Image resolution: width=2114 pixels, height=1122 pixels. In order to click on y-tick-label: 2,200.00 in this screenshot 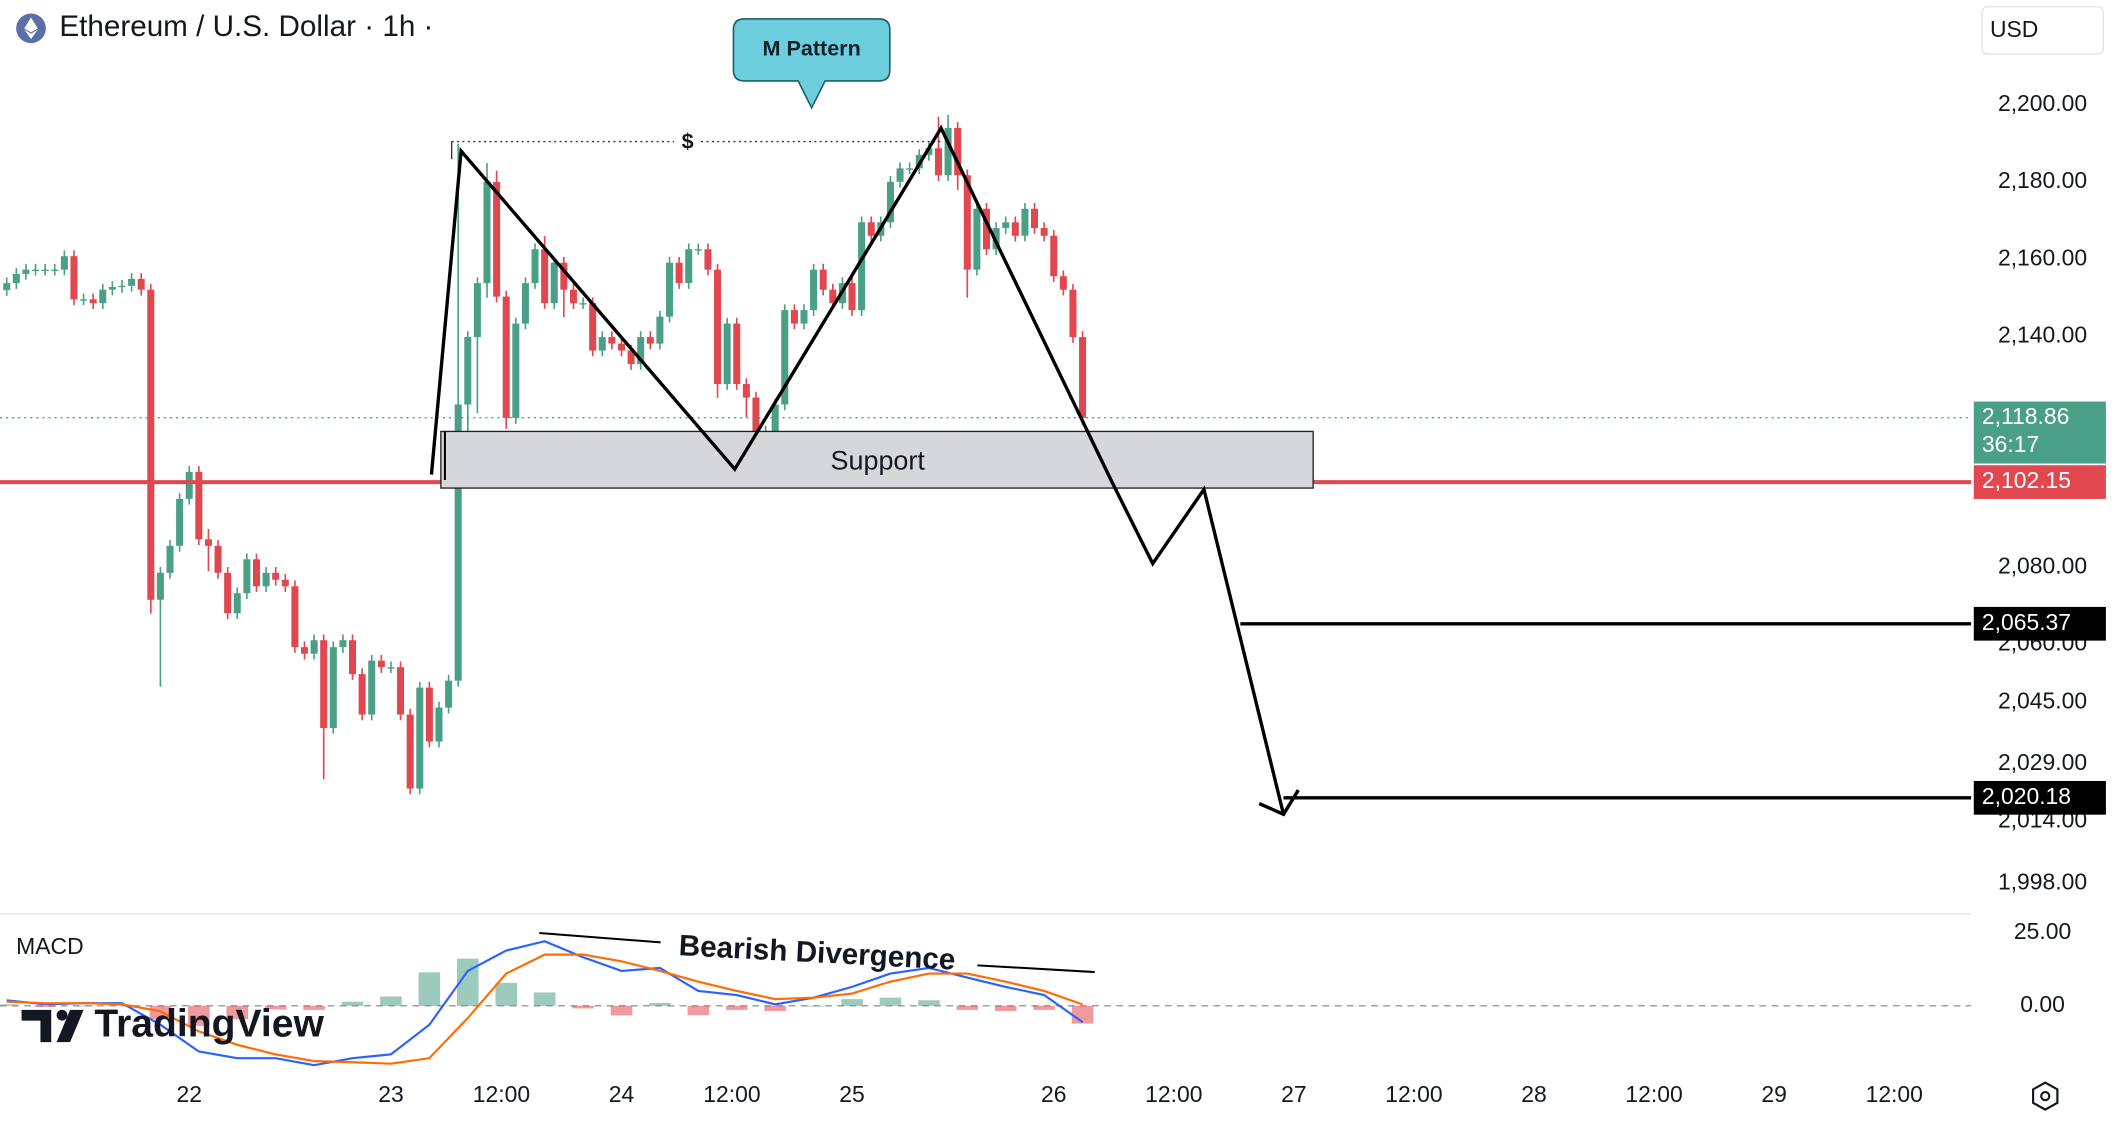, I will do `click(2042, 103)`.